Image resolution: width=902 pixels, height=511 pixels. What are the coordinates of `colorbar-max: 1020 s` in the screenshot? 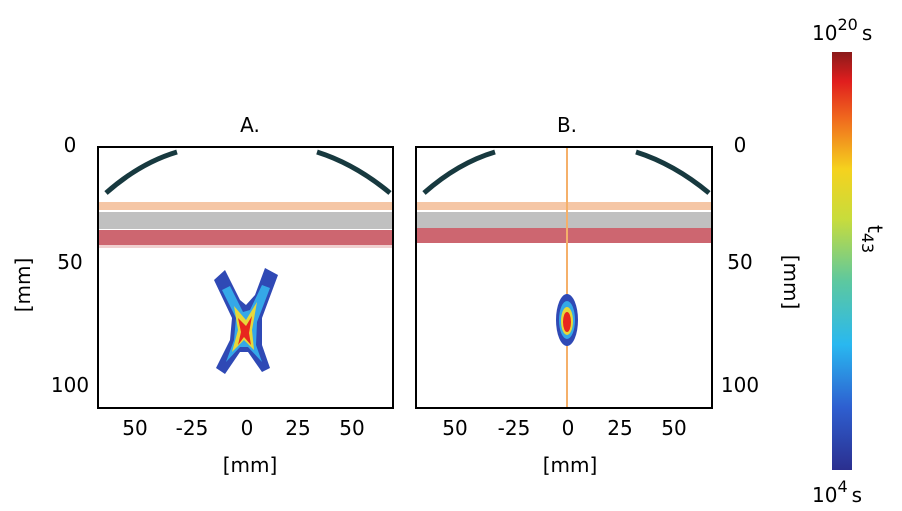 It's located at (842, 30).